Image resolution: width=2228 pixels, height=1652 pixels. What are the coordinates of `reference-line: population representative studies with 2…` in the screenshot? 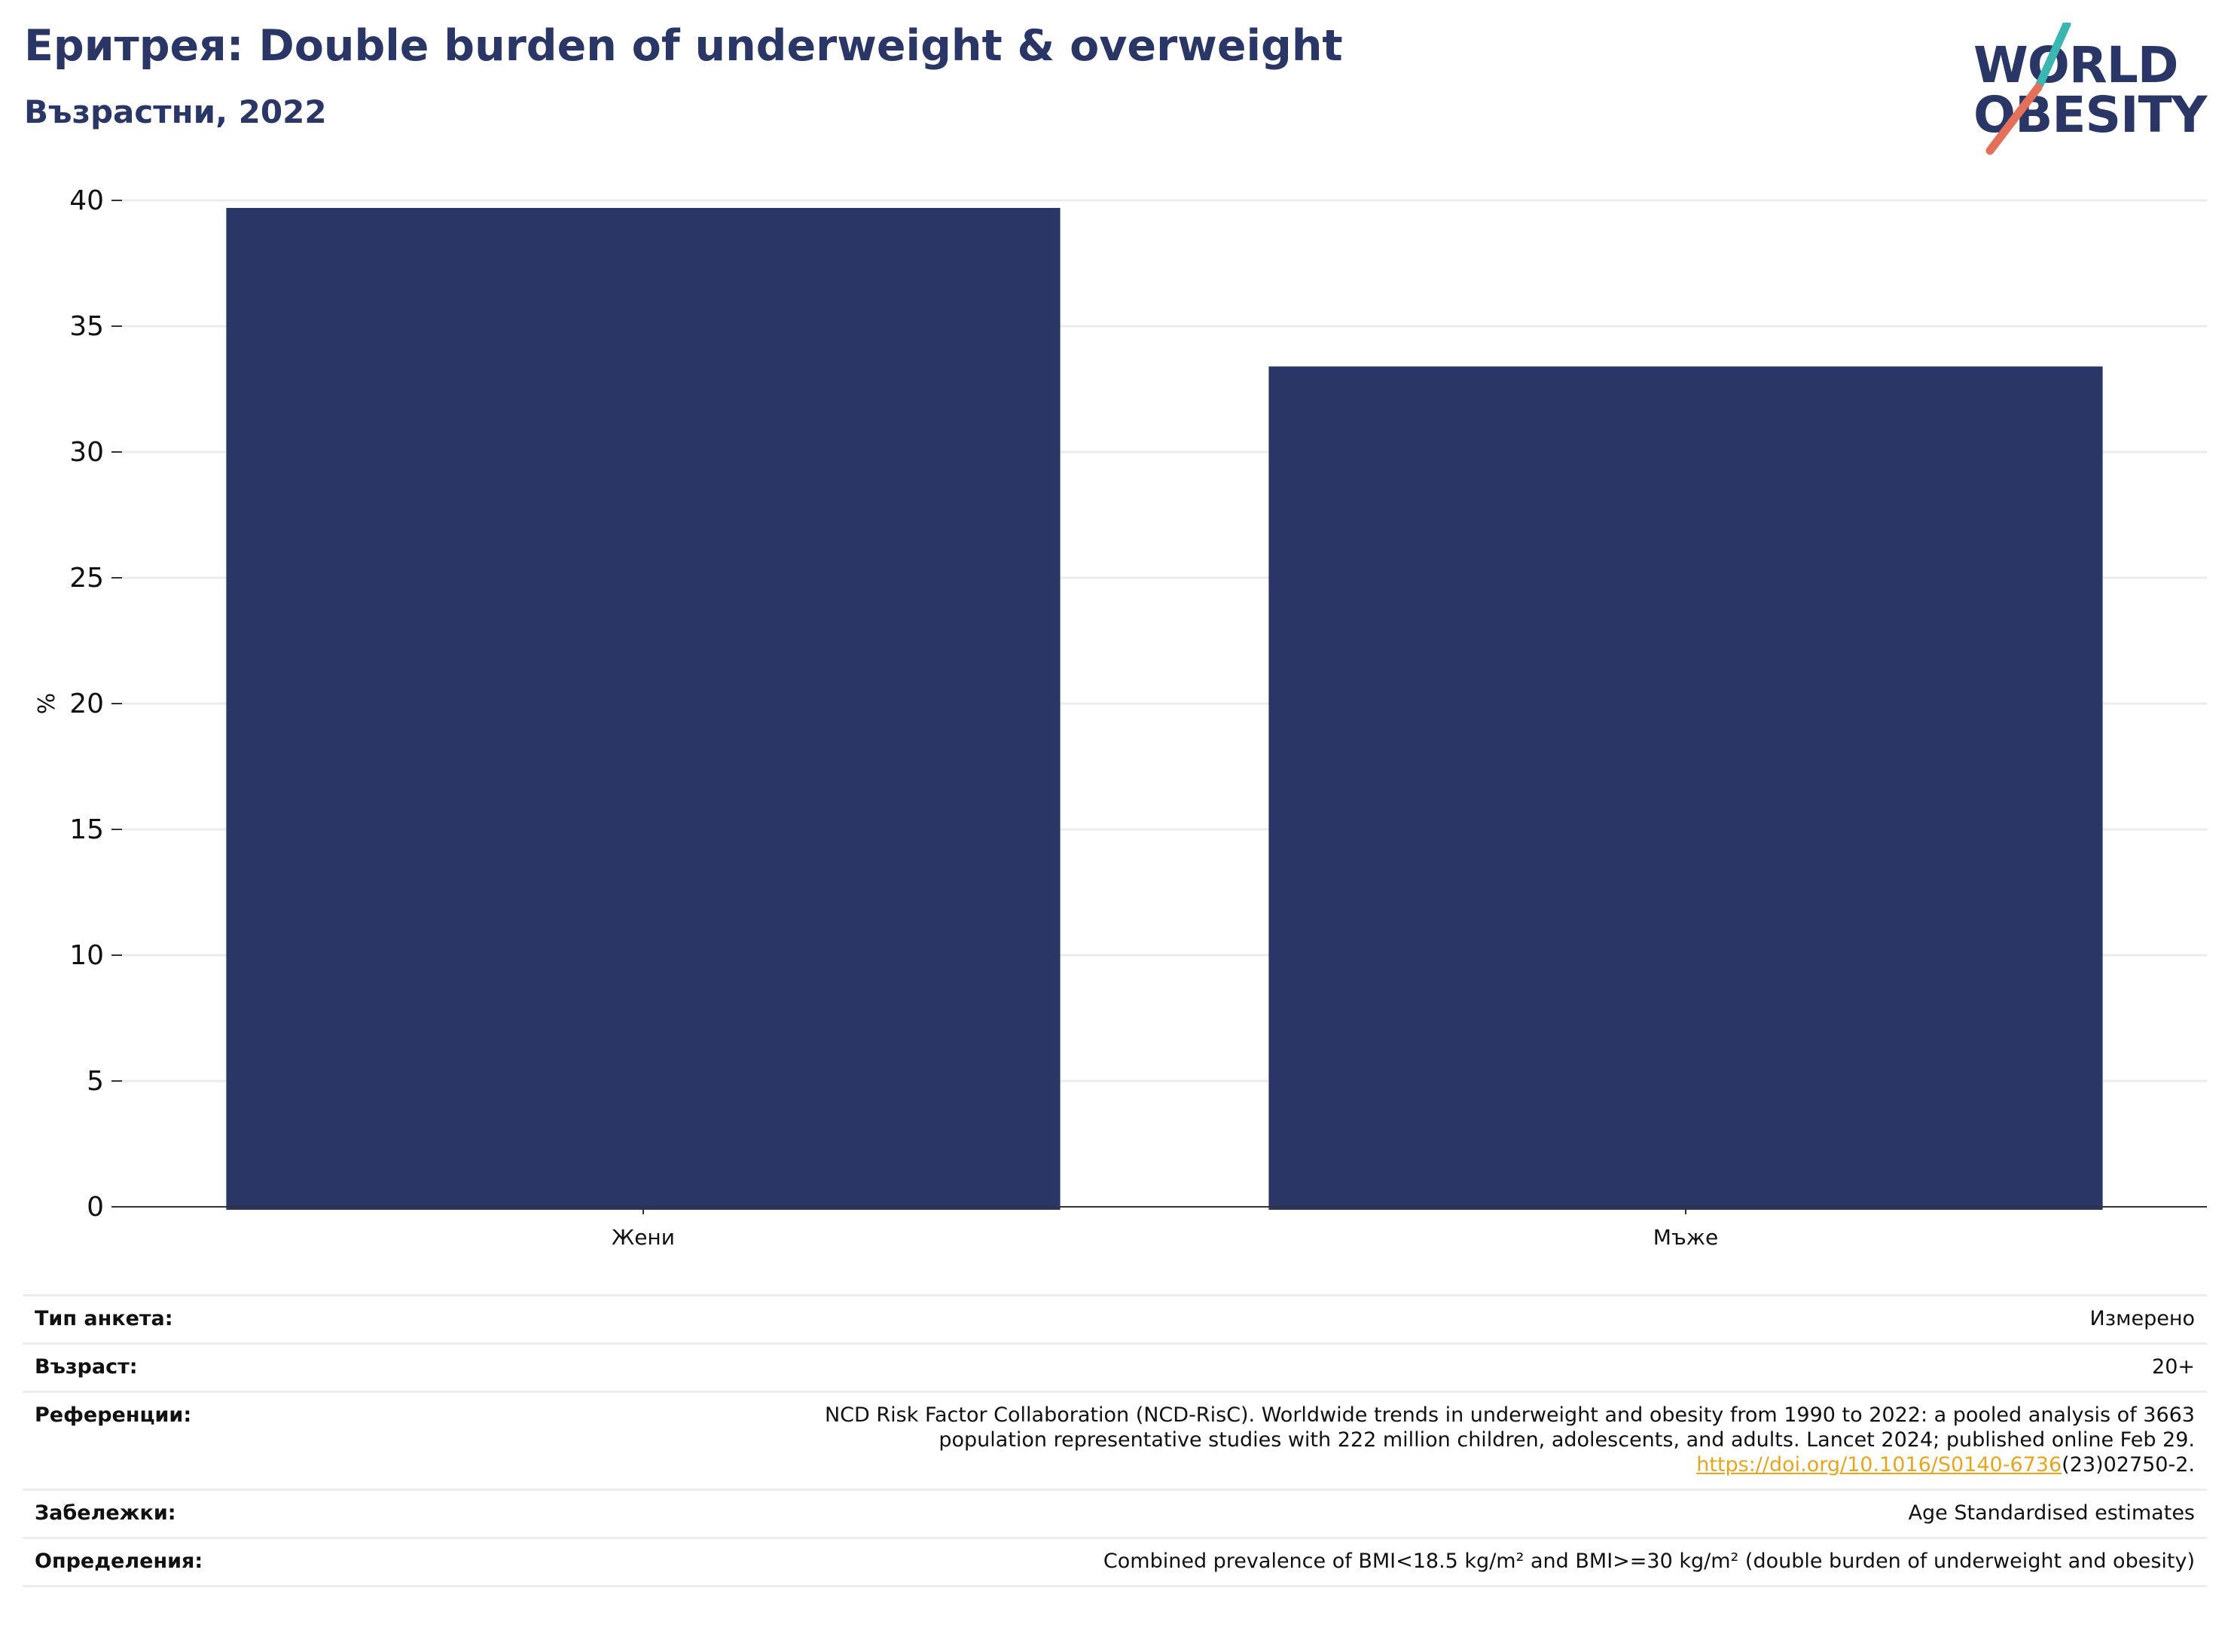 It's located at (1567, 1440).